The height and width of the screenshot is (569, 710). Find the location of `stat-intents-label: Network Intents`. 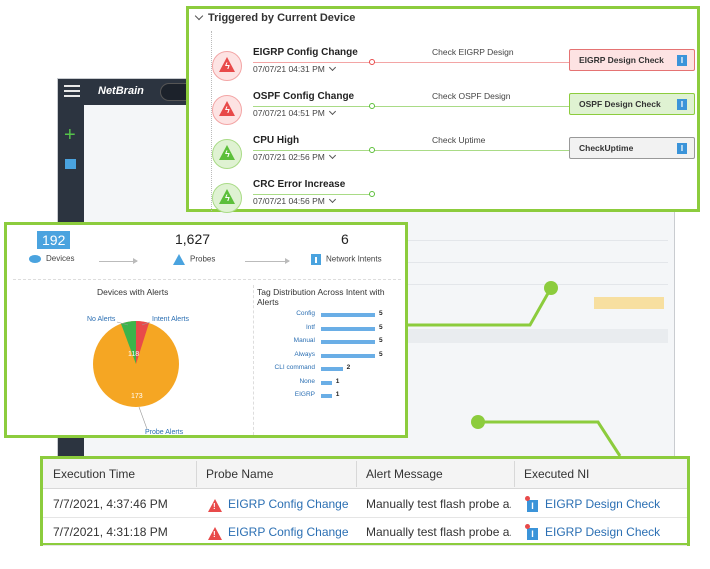

stat-intents-label: Network Intents is located at coordinates (346, 259).